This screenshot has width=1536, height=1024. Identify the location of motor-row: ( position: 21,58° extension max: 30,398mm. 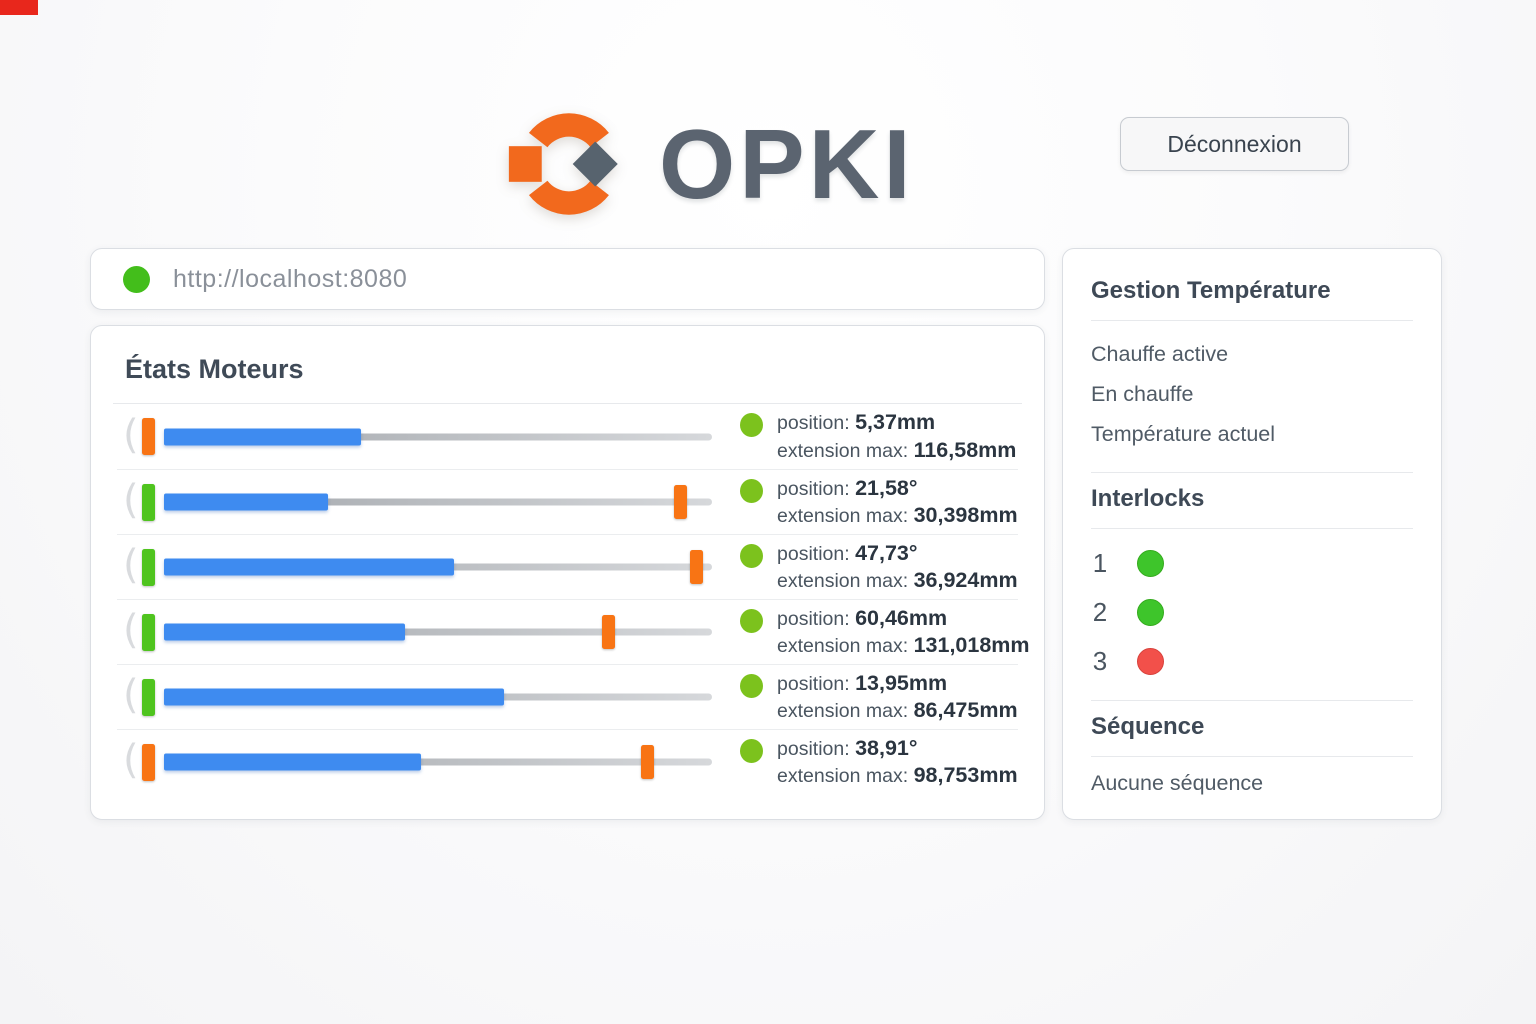
(567, 501).